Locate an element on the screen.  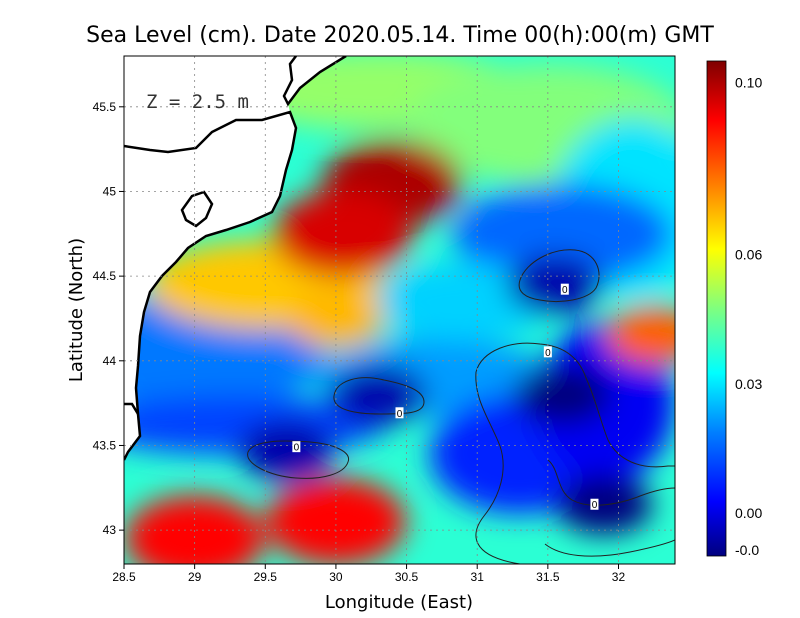
x-tick-label: 31 is located at coordinates (478, 577).